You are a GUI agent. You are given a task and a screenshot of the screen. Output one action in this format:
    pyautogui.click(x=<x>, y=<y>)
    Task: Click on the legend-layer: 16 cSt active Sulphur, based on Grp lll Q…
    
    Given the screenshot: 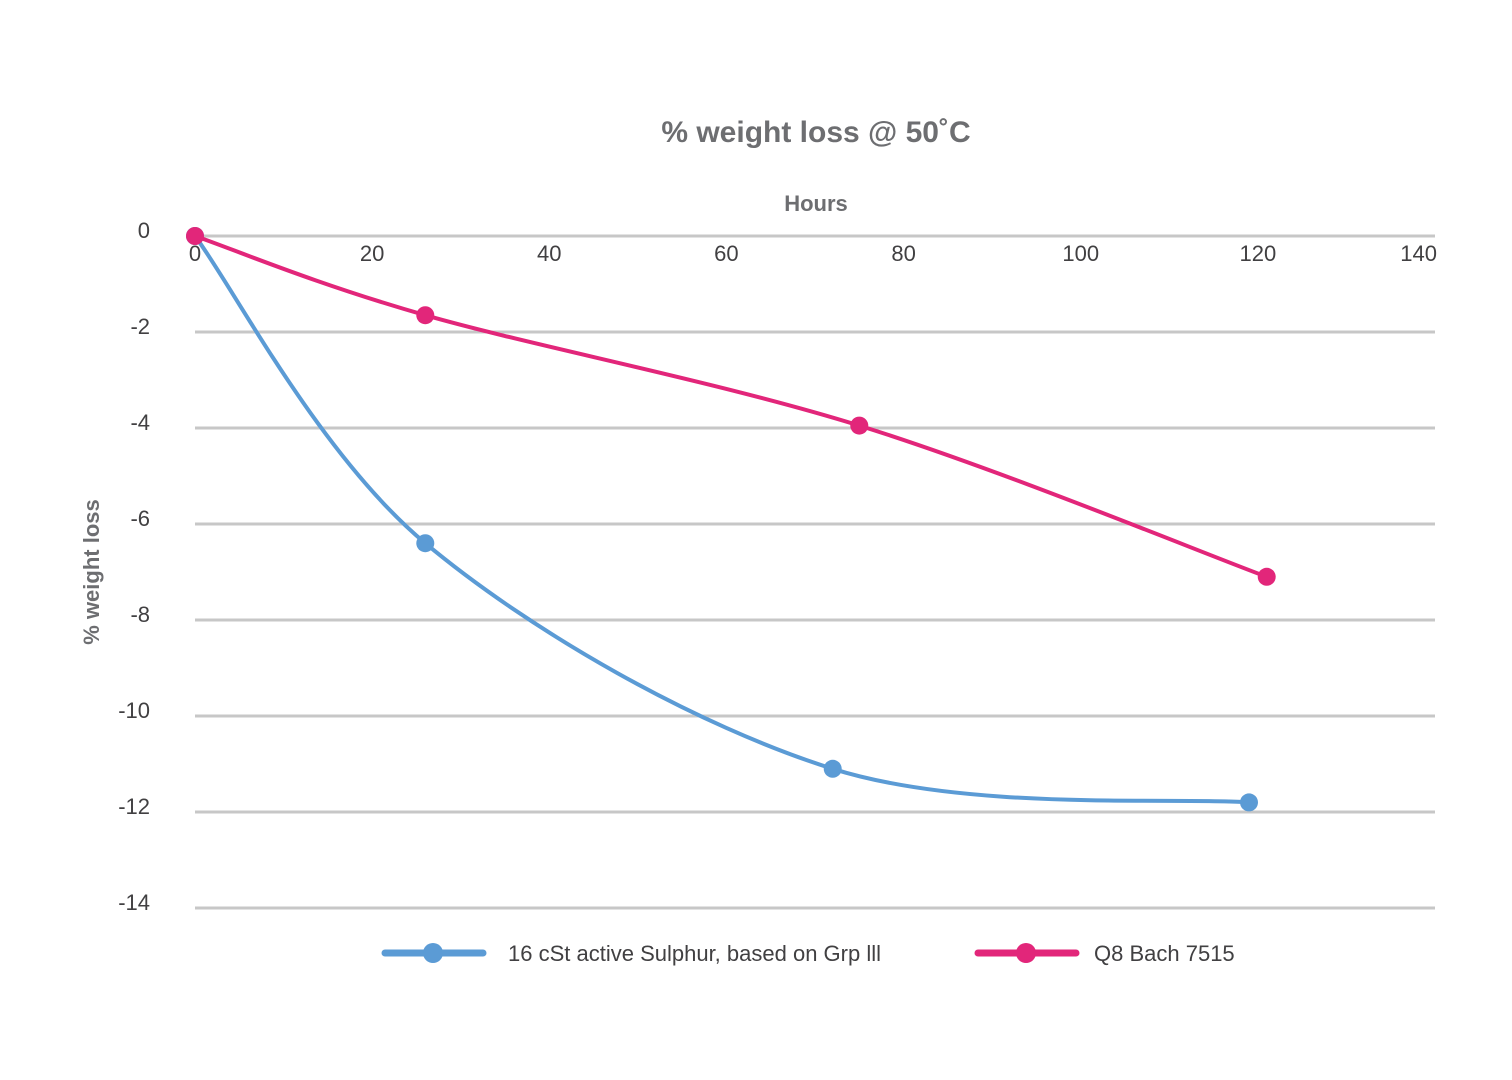 What is the action you would take?
    pyautogui.click(x=808, y=953)
    